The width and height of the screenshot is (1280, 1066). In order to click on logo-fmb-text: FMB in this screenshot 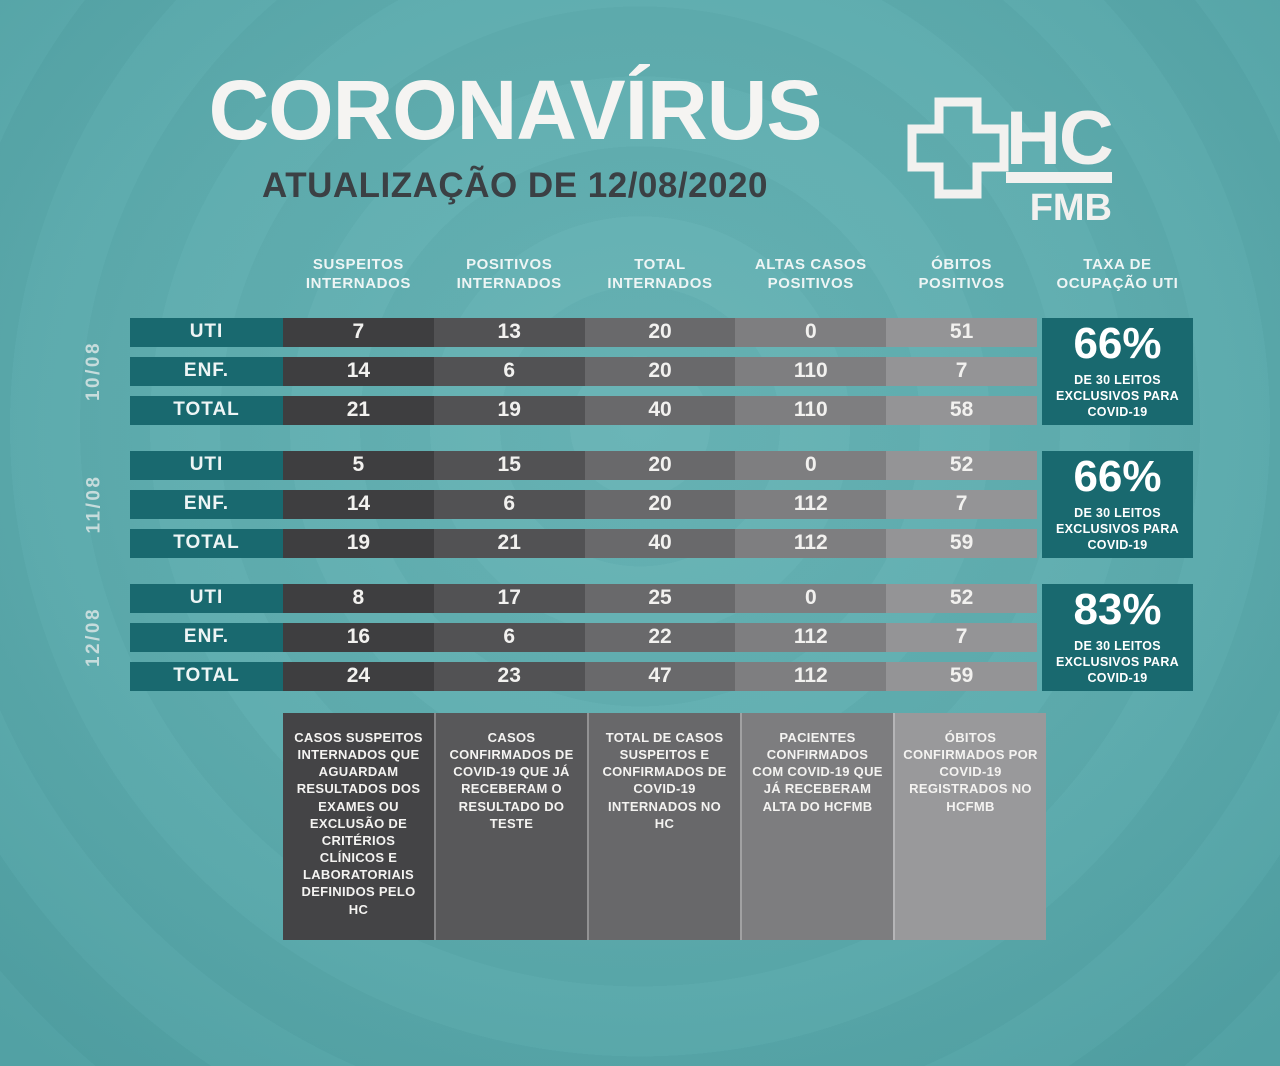, I will do `click(1071, 208)`.